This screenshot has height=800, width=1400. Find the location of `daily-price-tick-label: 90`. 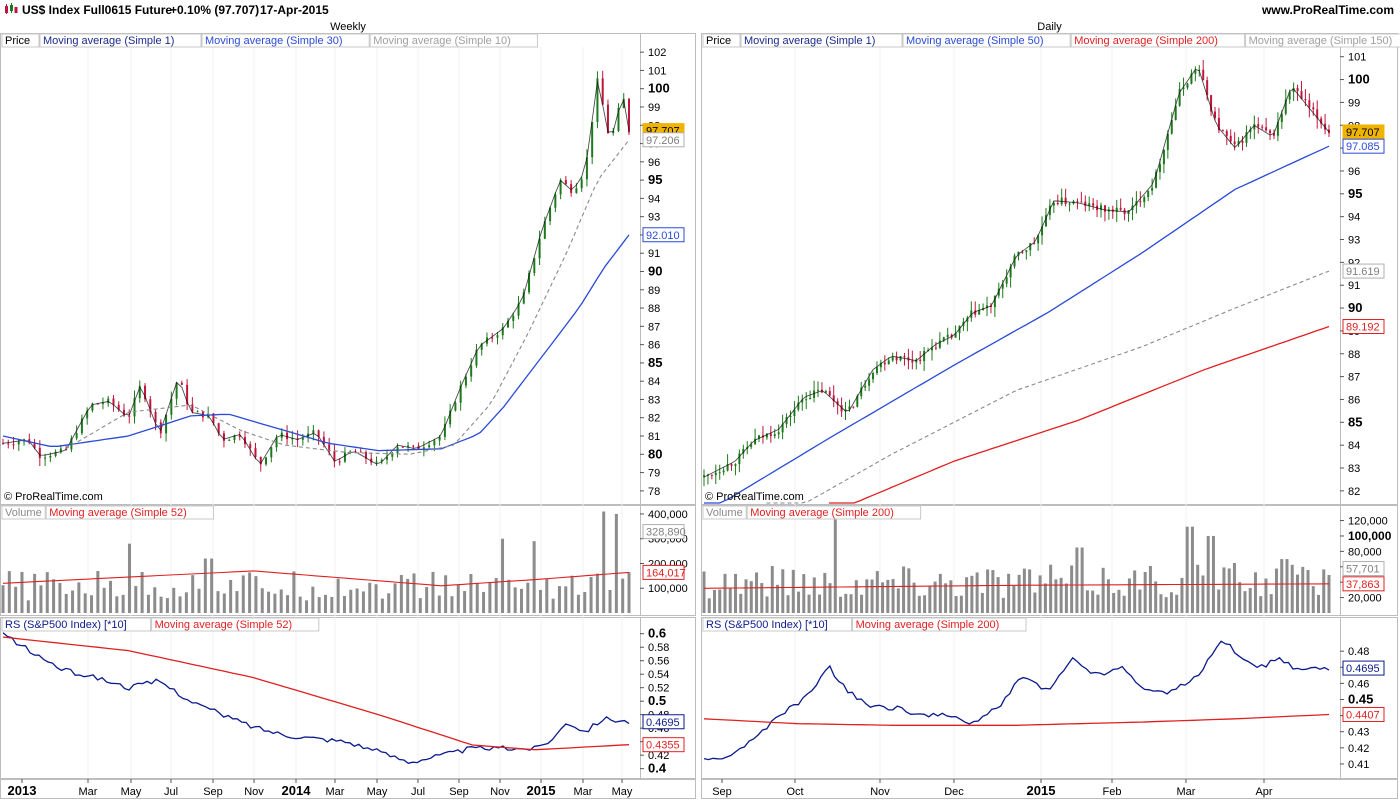

daily-price-tick-label: 90 is located at coordinates (1355, 307).